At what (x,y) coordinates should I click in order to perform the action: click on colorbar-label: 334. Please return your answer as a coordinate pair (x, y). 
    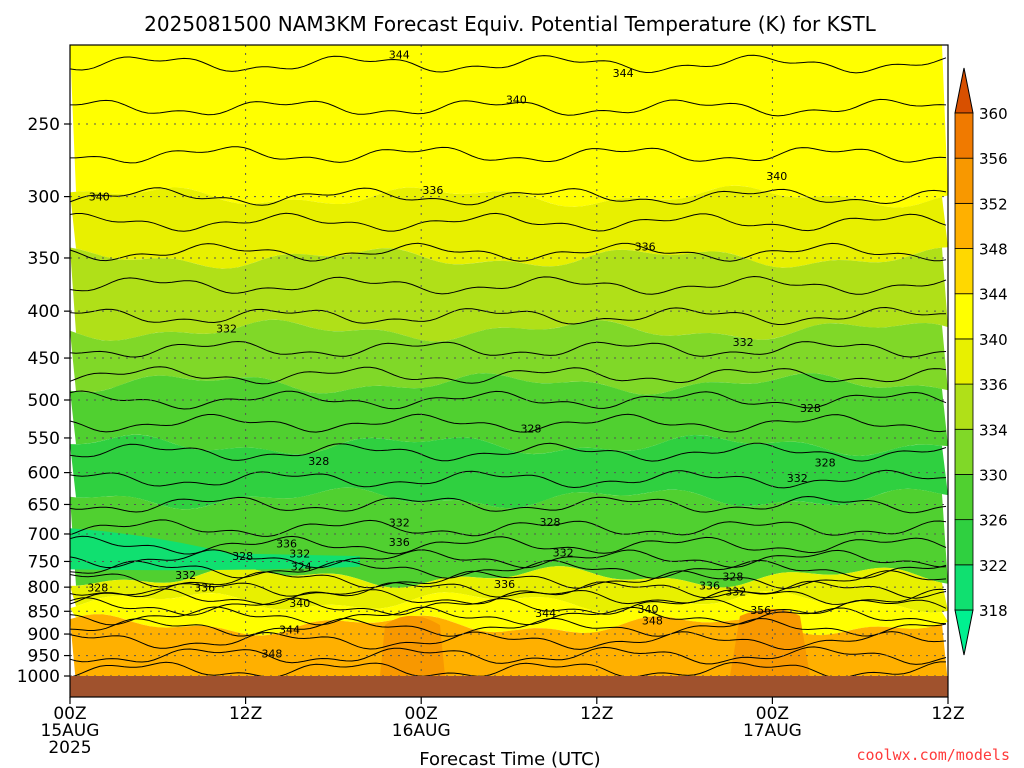
    Looking at the image, I should click on (993, 430).